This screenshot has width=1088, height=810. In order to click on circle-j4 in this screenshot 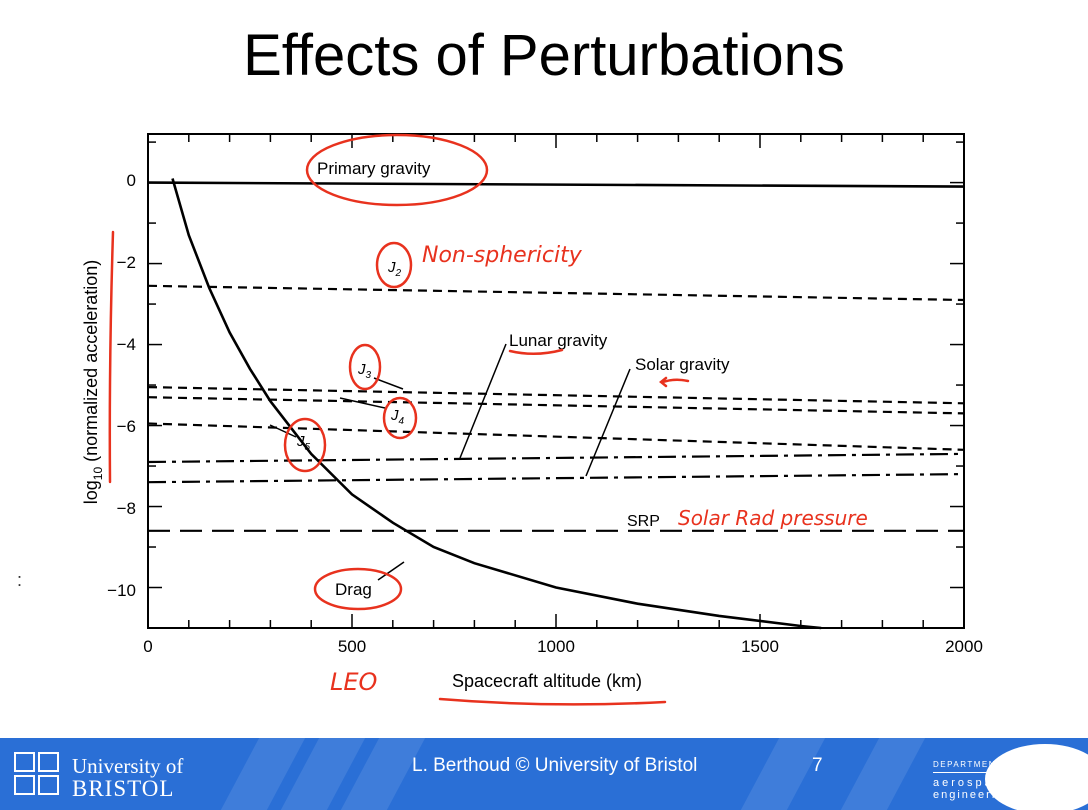, I will do `click(400, 418)`.